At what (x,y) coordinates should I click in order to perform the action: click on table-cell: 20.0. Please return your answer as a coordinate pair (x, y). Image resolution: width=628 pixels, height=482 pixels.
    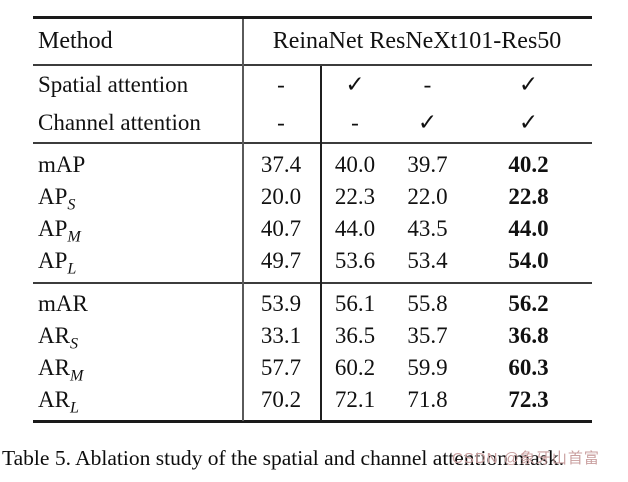
    Looking at the image, I should click on (281, 196).